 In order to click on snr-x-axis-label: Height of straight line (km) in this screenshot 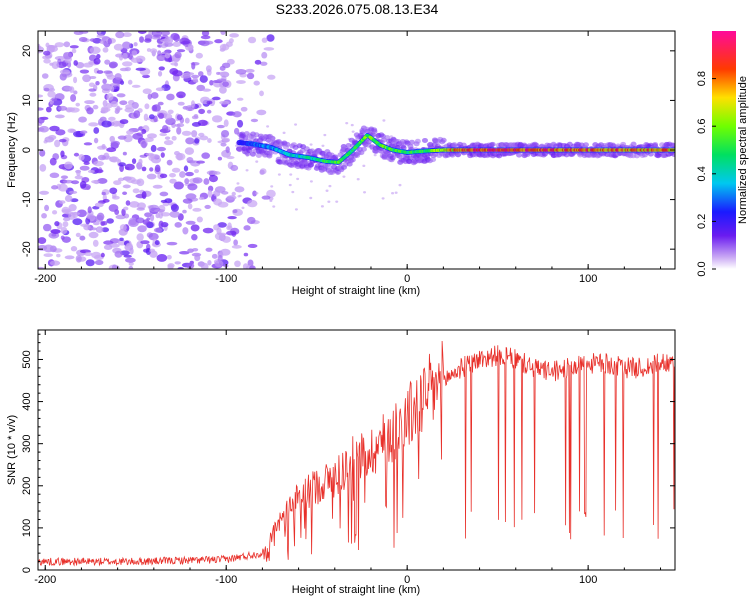, I will do `click(356, 590)`.